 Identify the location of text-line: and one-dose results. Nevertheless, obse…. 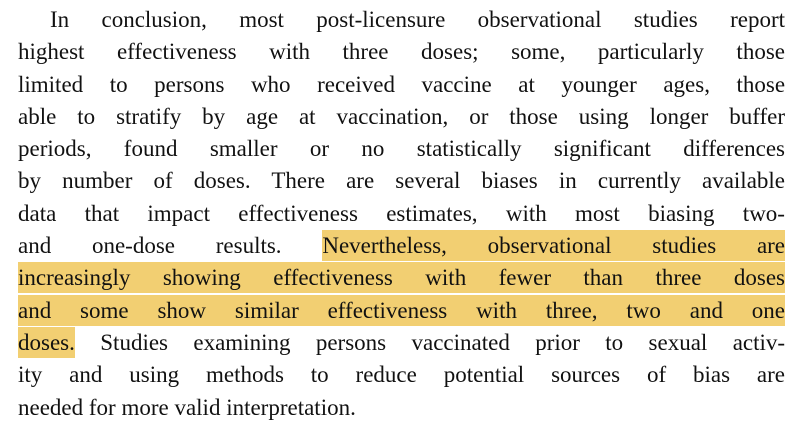
(402, 246).